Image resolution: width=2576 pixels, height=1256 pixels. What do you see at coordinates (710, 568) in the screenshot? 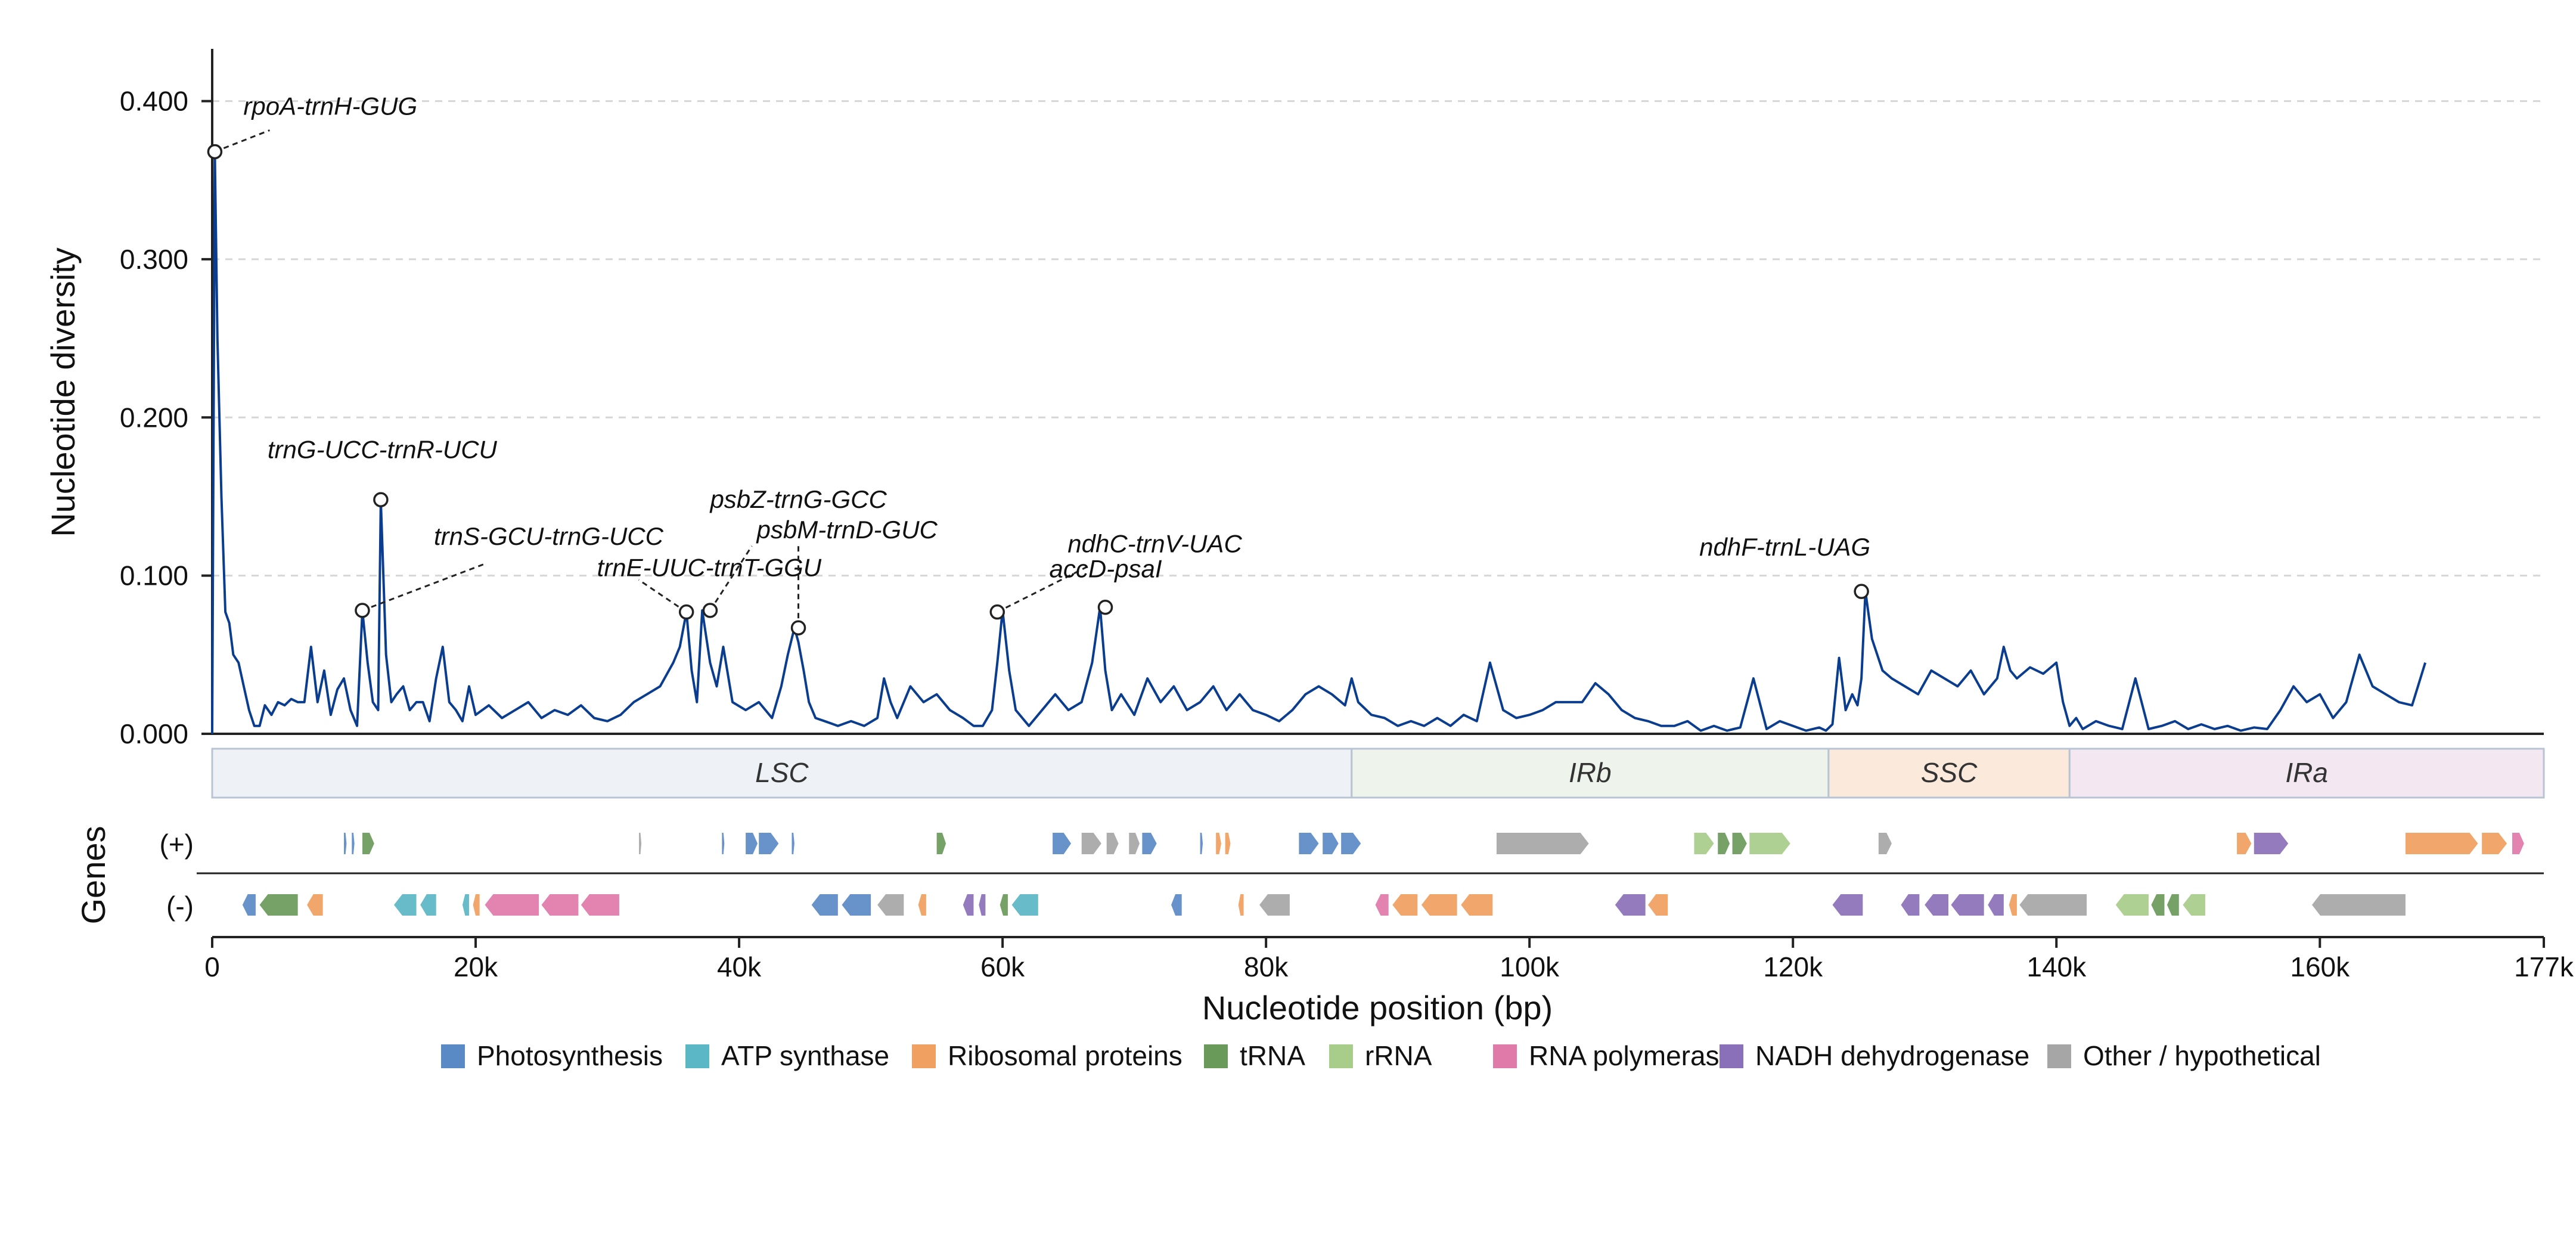
I see `annotation-label: trnE-UUC-trnT-GGU` at bounding box center [710, 568].